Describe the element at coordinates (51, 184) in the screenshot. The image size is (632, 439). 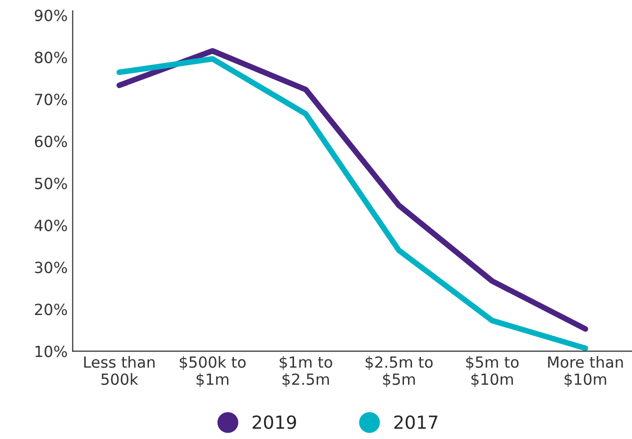
I see `y-tick-label: 50%` at that location.